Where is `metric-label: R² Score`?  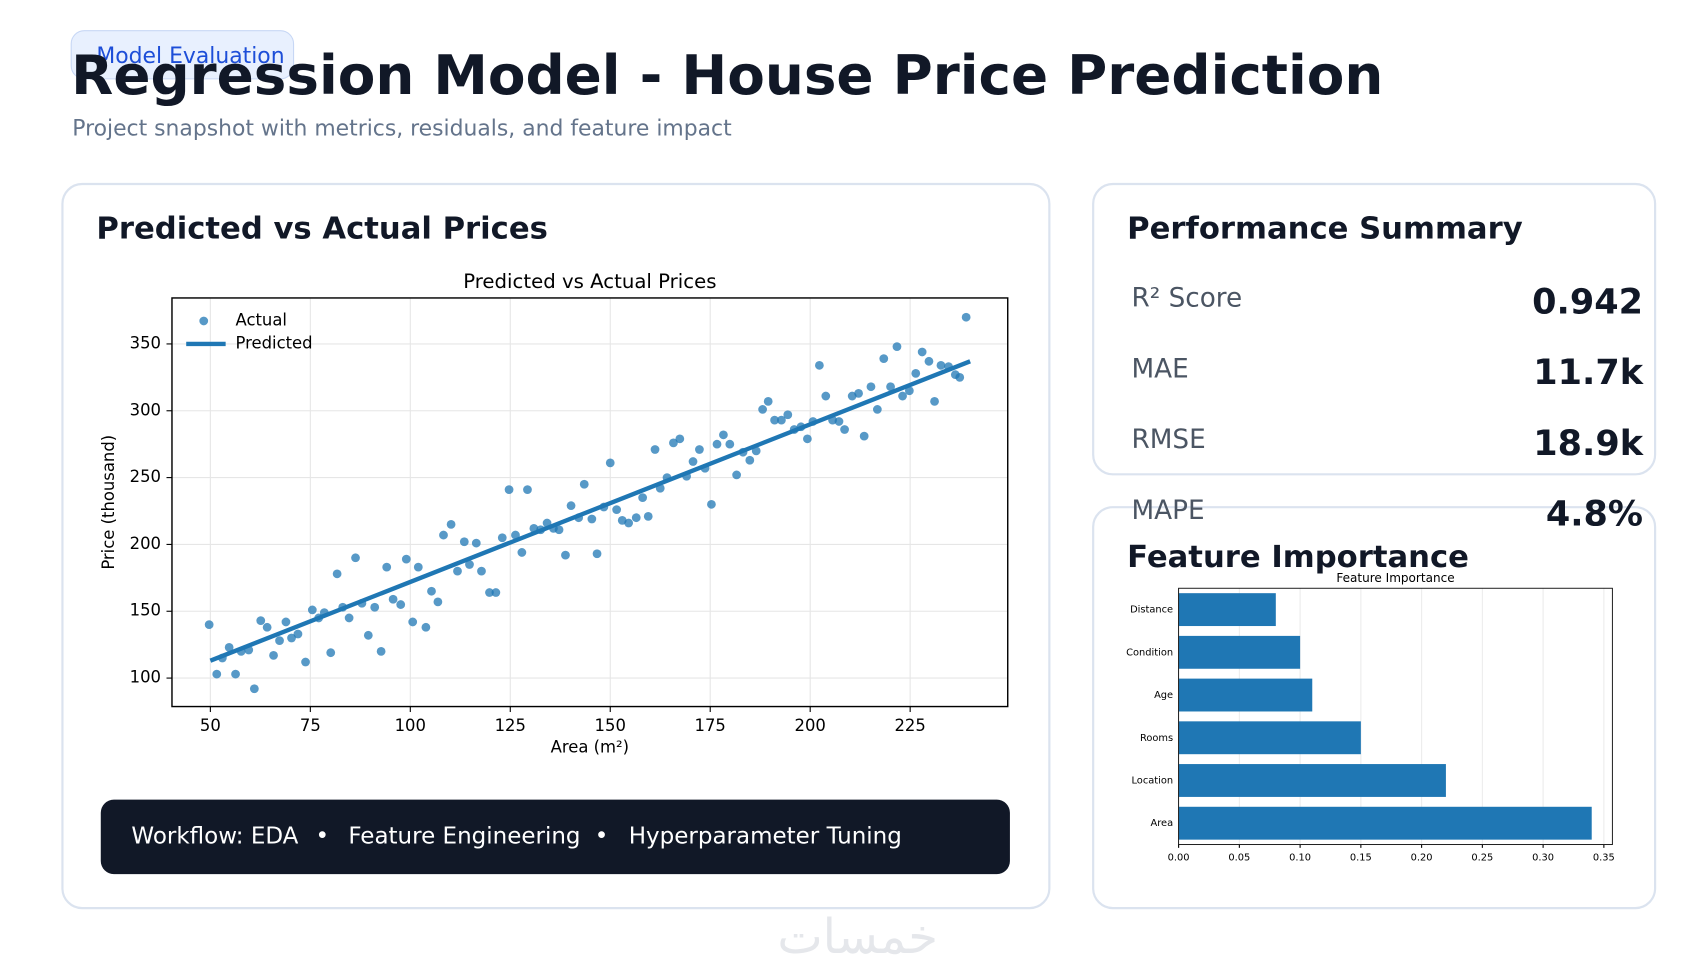
metric-label: R² Score is located at coordinates (1187, 299).